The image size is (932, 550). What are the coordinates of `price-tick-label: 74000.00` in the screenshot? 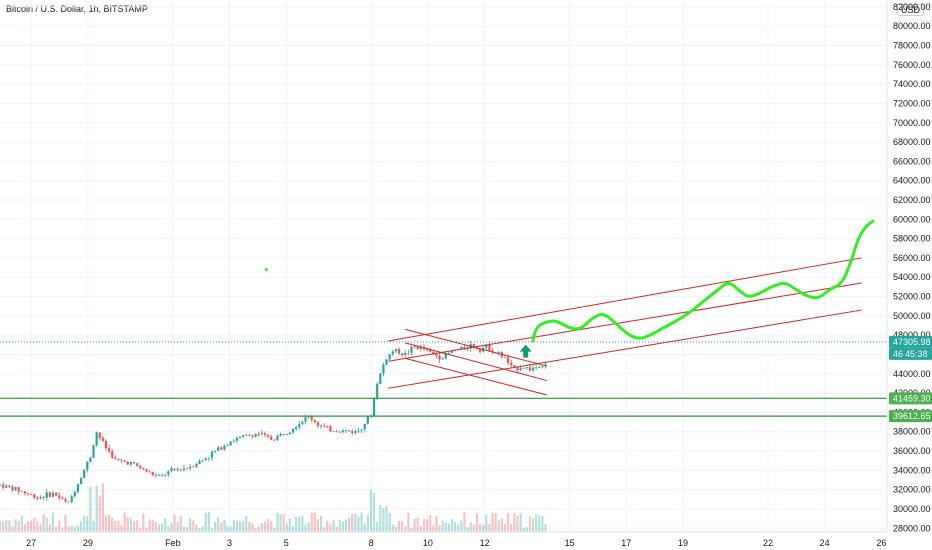 It's located at (912, 84).